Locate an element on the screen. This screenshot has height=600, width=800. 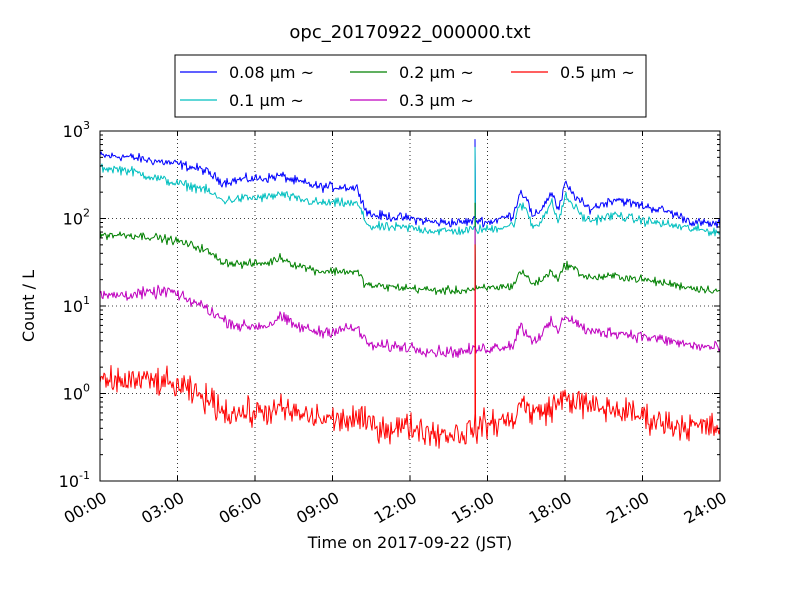
y-tick-label: 10¹ is located at coordinates (76, 305).